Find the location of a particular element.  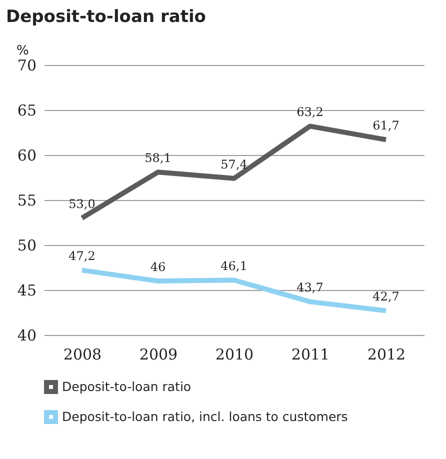

x-tick-label: 2011 is located at coordinates (310, 355).